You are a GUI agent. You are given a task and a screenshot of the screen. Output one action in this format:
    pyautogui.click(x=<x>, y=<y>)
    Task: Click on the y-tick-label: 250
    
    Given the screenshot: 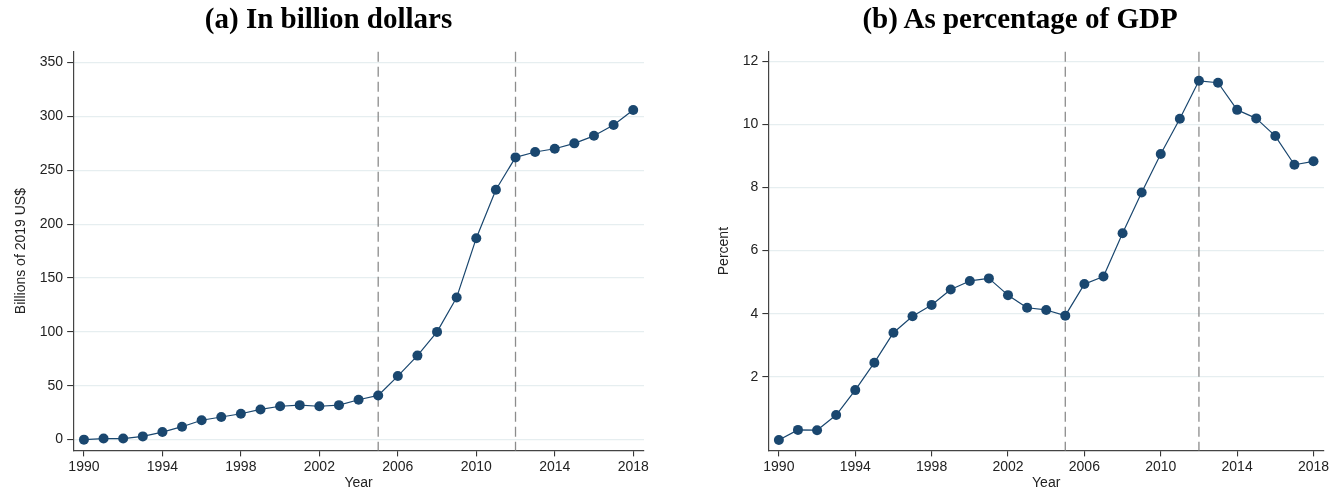 What is the action you would take?
    pyautogui.click(x=51, y=169)
    